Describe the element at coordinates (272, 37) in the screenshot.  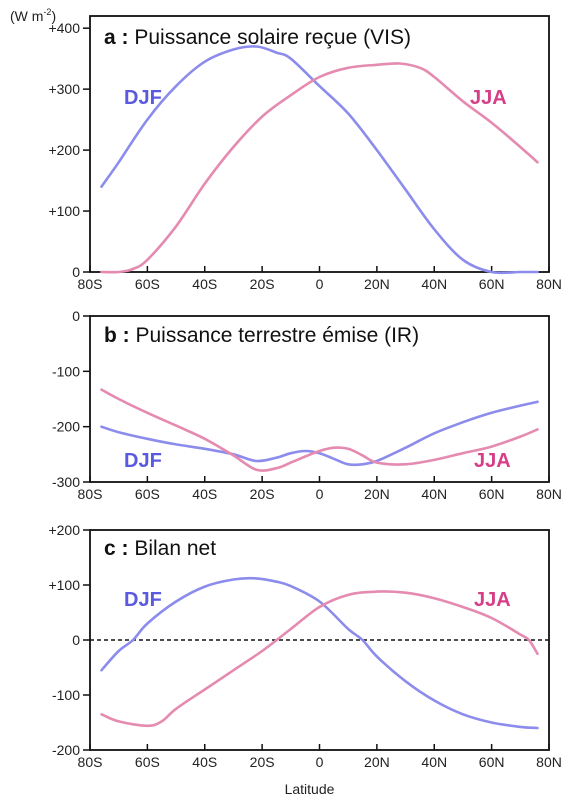
I see `panel-title-text: Puissance solaire reçue (VIS)` at that location.